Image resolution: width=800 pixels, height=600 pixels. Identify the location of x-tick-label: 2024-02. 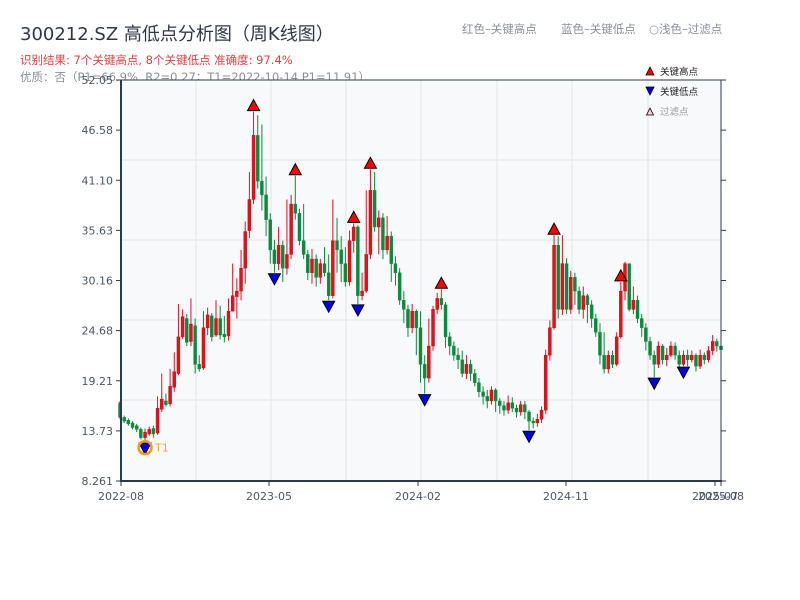
(418, 496).